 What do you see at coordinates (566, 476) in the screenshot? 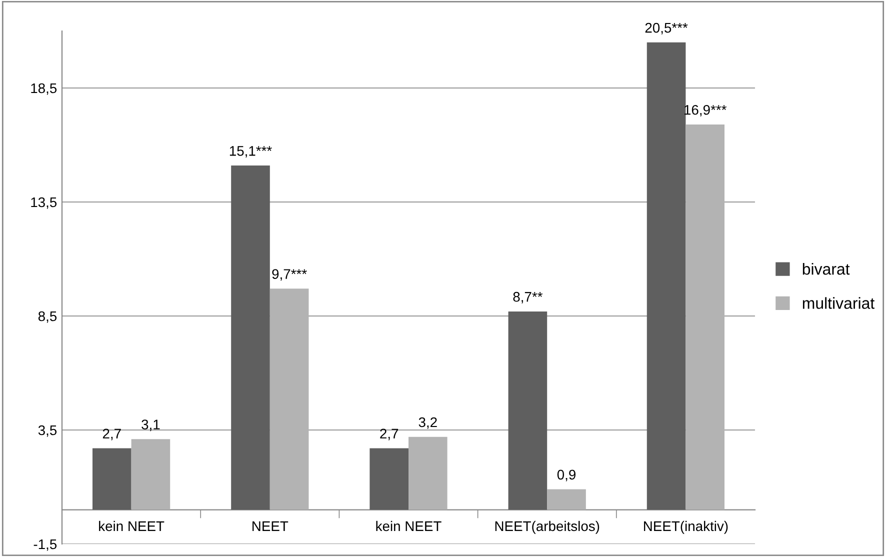
I see `data-label: 0,9` at bounding box center [566, 476].